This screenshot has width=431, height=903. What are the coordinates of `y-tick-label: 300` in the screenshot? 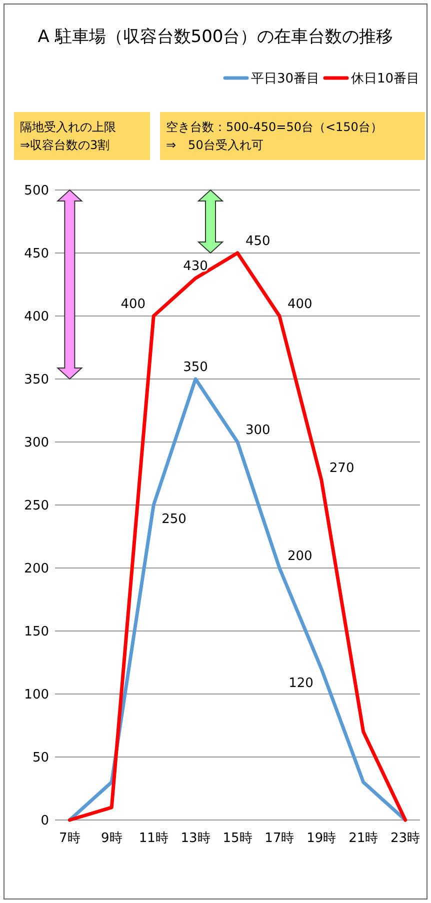 It's located at (36, 443).